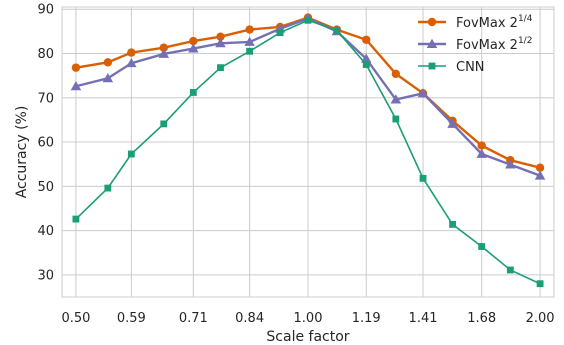 Image resolution: width=564 pixels, height=345 pixels. What do you see at coordinates (45, 187) in the screenshot?
I see `y-tick-label: 50` at bounding box center [45, 187].